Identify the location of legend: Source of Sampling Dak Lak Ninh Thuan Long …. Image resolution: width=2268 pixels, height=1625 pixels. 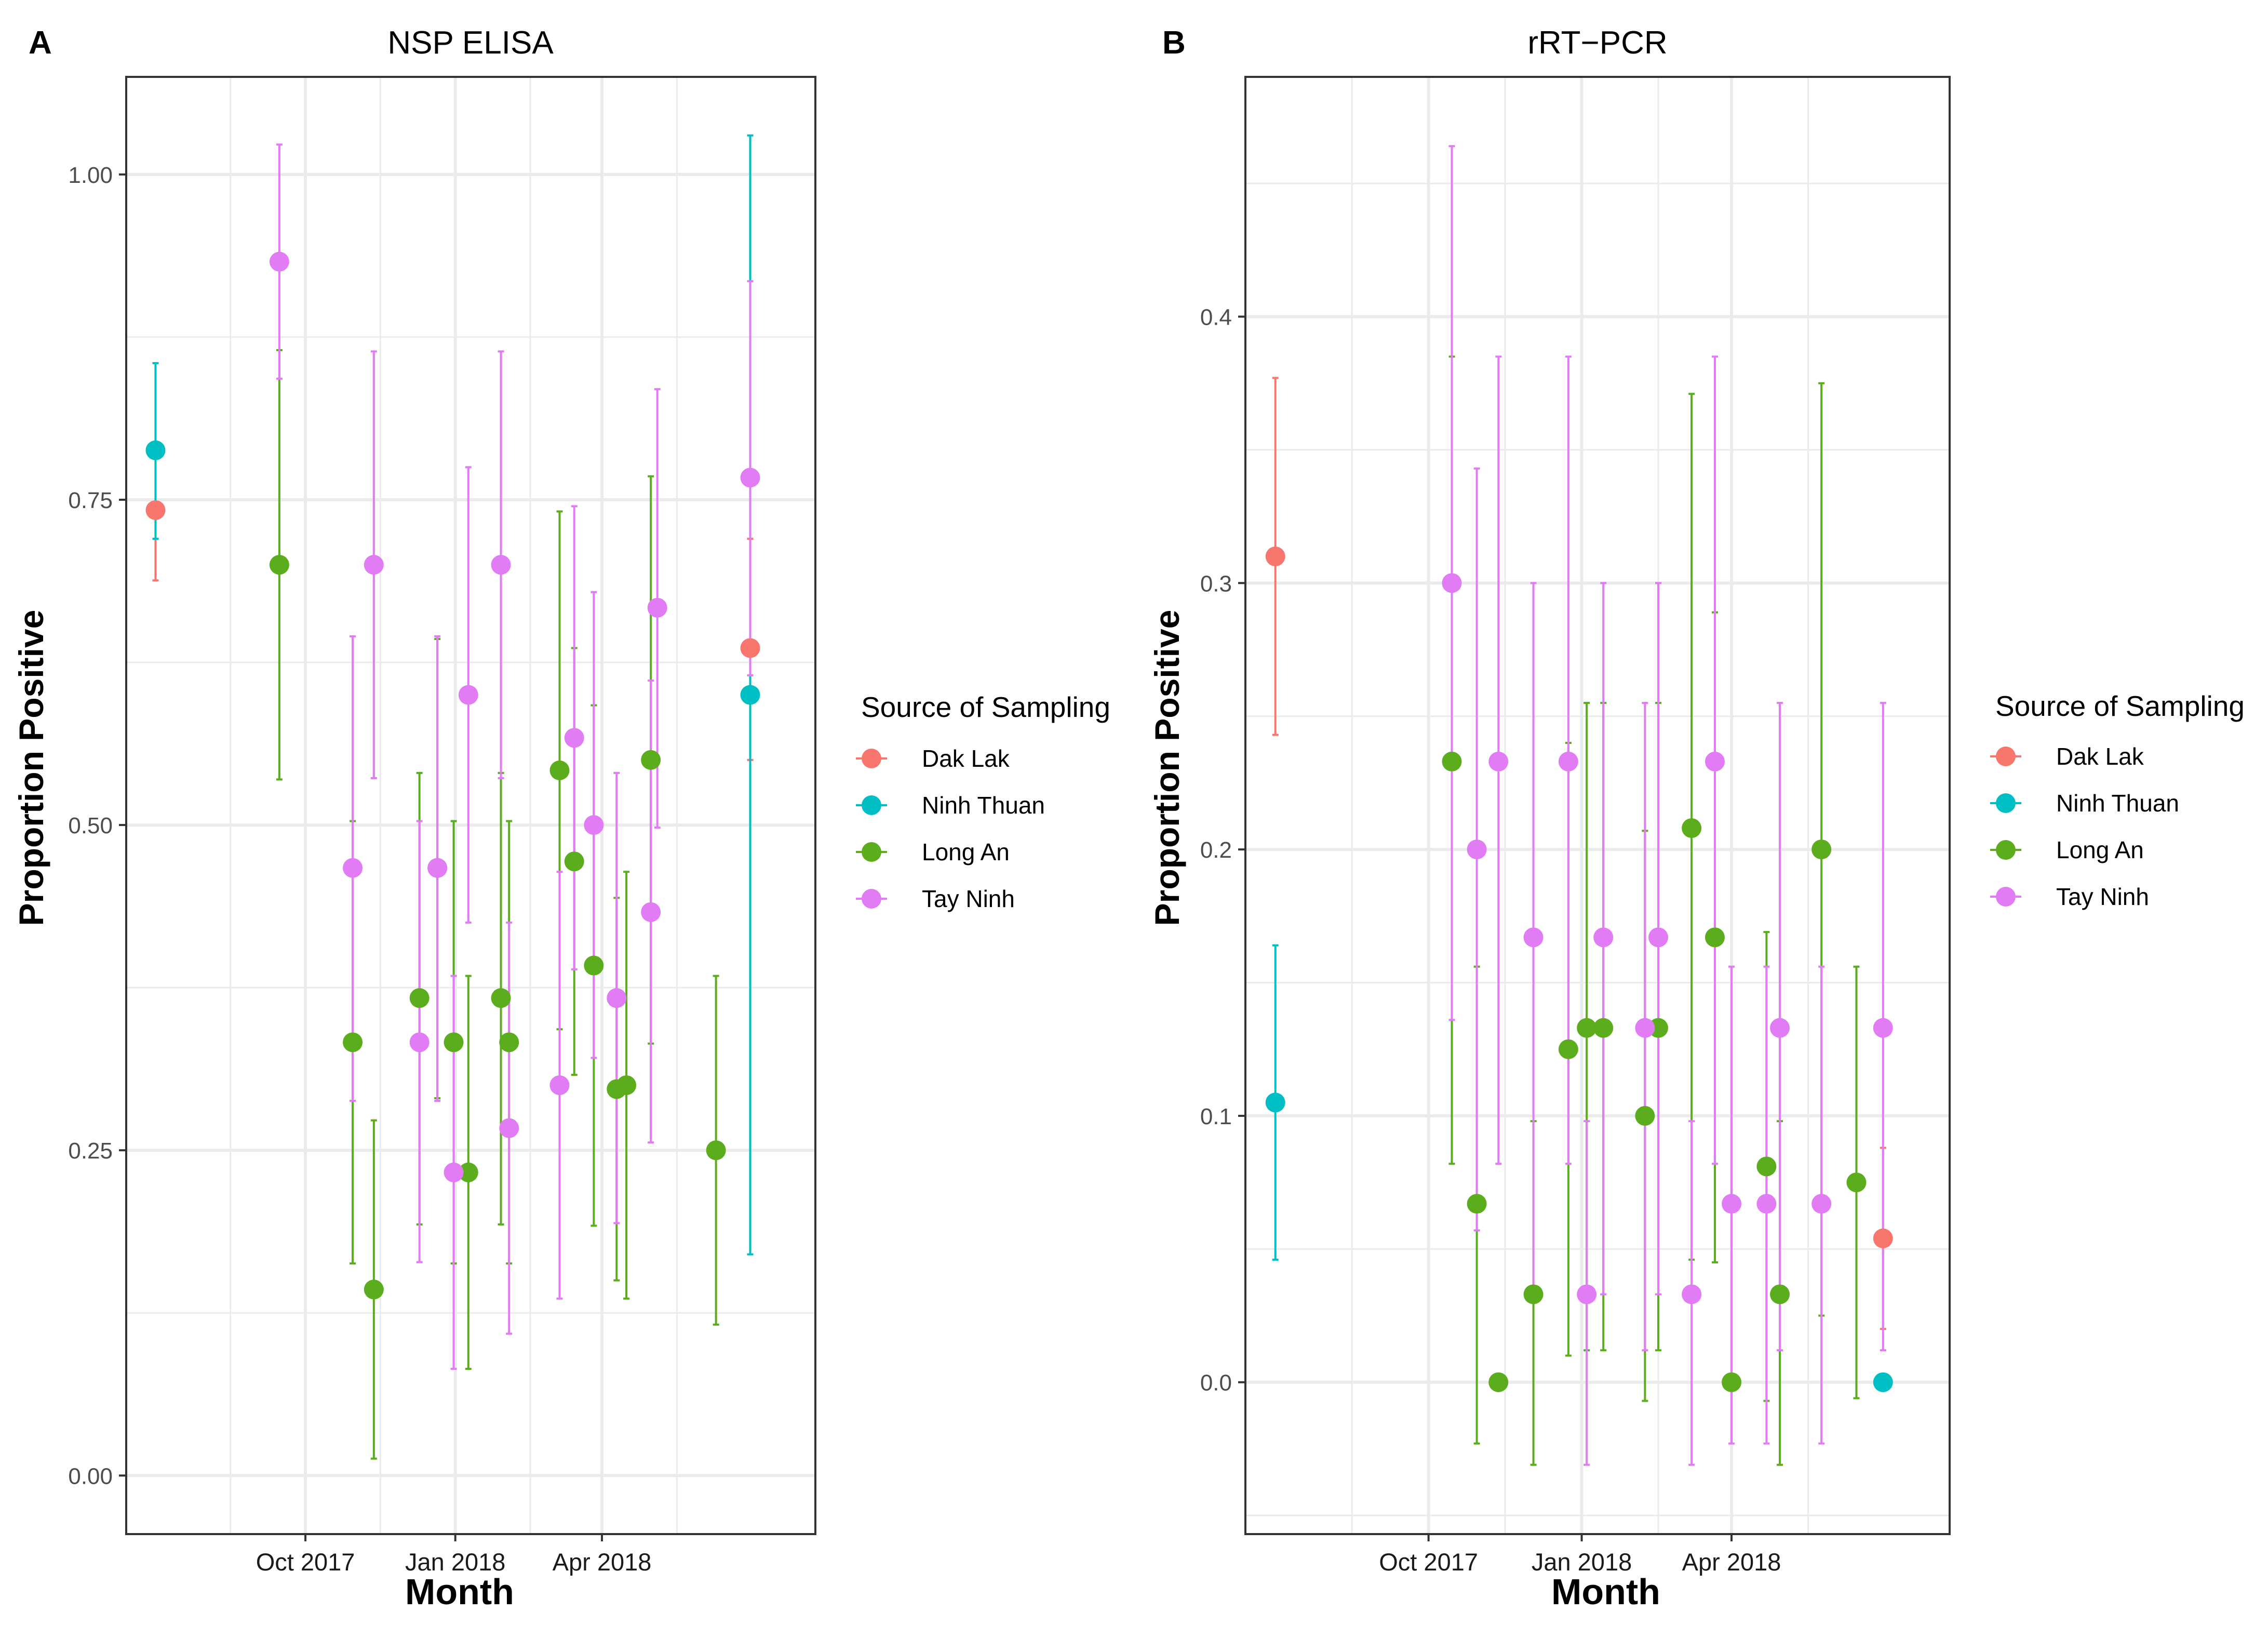
(2117, 800).